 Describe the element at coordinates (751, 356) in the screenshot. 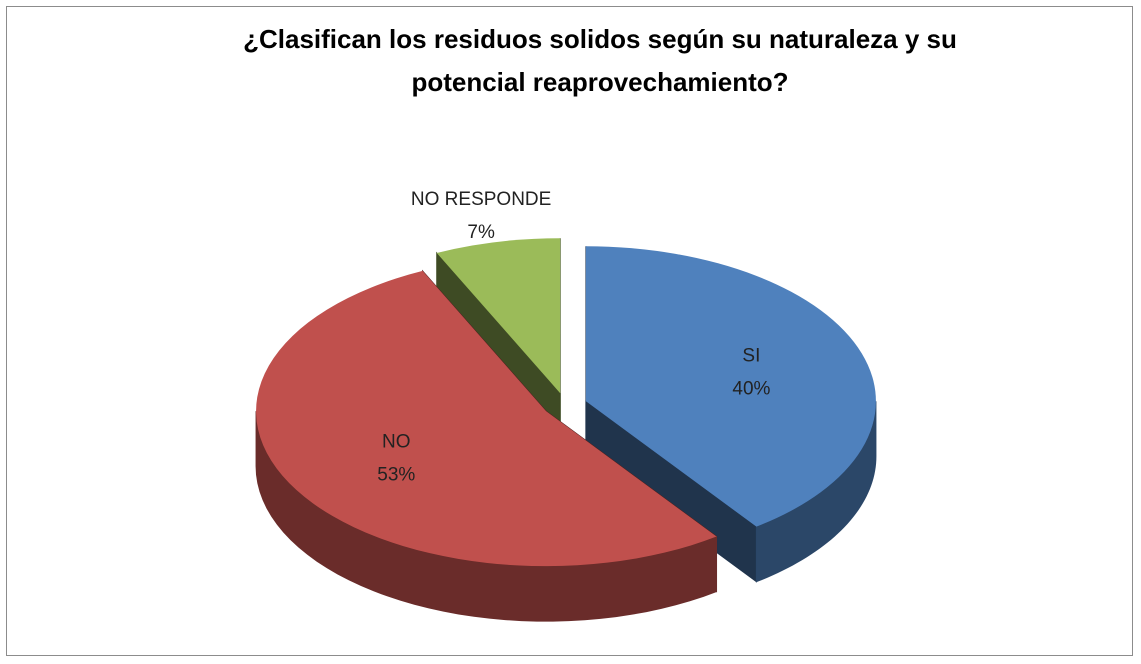

I see `data-label-category: SI` at that location.